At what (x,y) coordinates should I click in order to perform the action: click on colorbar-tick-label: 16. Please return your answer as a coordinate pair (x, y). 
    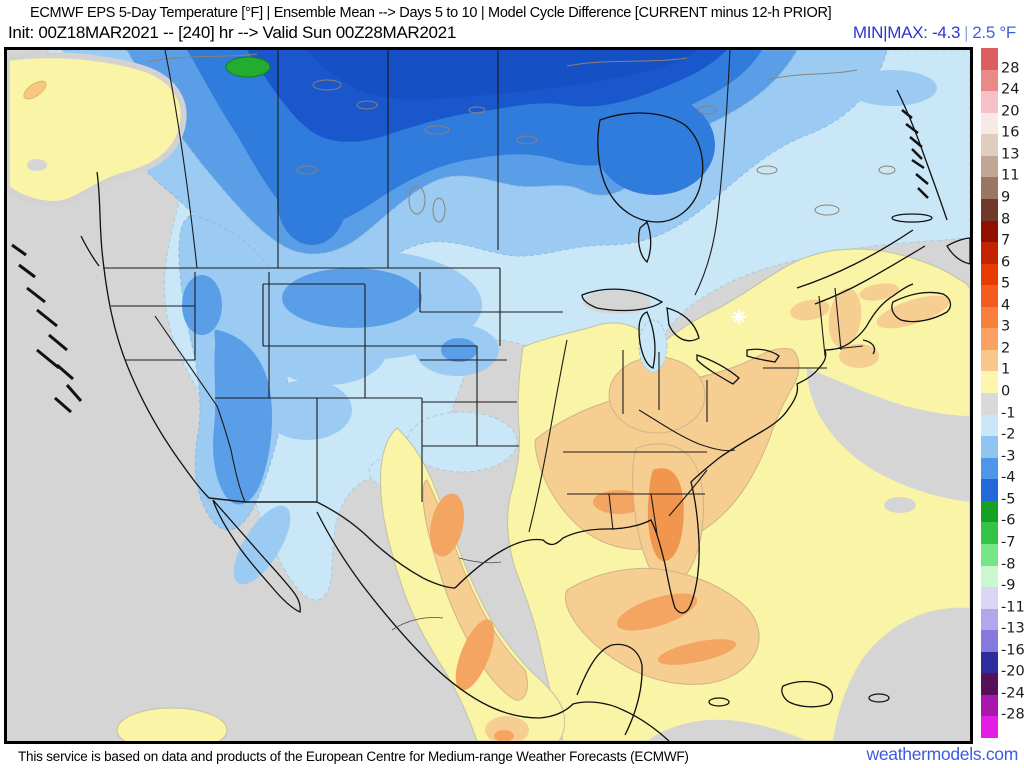
    Looking at the image, I should click on (1010, 132).